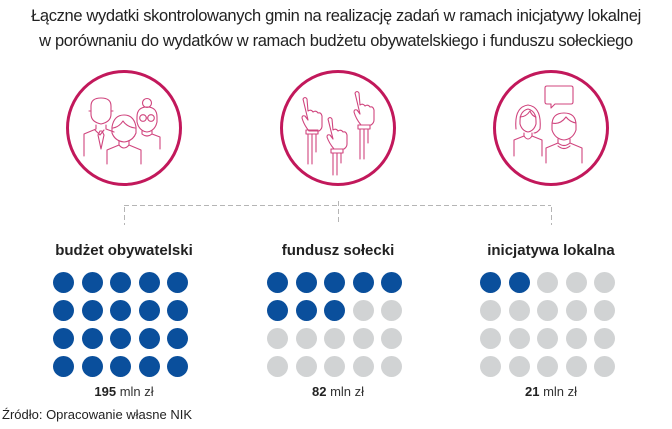 The width and height of the screenshot is (672, 429). Describe the element at coordinates (551, 250) in the screenshot. I see `group-label-inicjatywa-lokalna: inicjatywa lokalna` at that location.